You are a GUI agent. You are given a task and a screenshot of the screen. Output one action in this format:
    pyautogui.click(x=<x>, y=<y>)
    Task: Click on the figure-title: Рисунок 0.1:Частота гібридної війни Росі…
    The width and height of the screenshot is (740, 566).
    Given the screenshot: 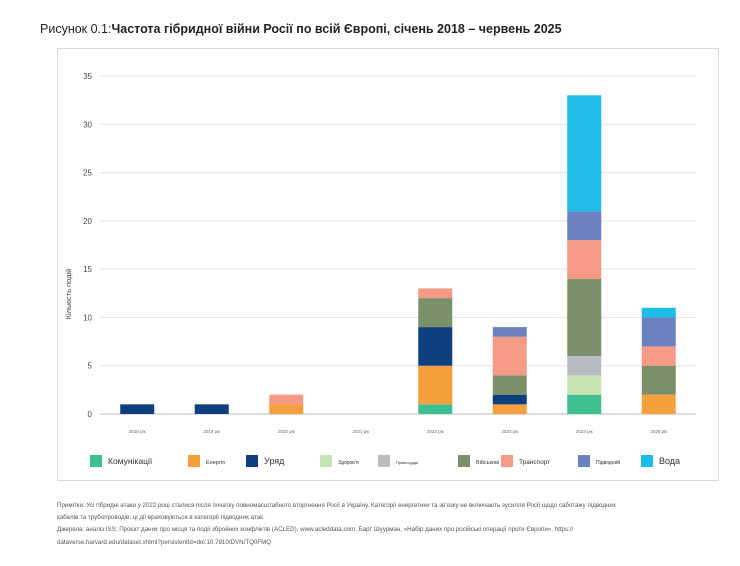 What is the action you would take?
    pyautogui.click(x=301, y=29)
    